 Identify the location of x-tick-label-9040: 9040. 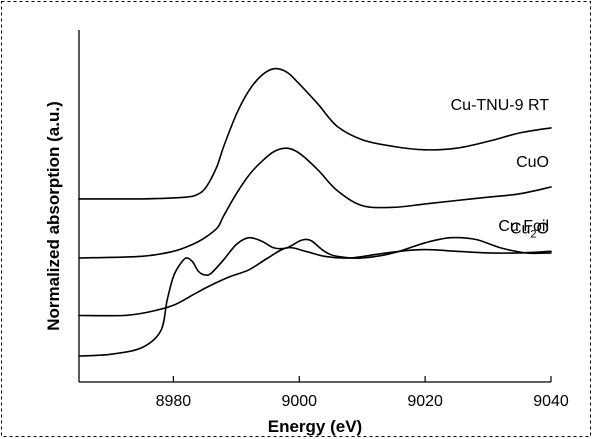
(551, 401).